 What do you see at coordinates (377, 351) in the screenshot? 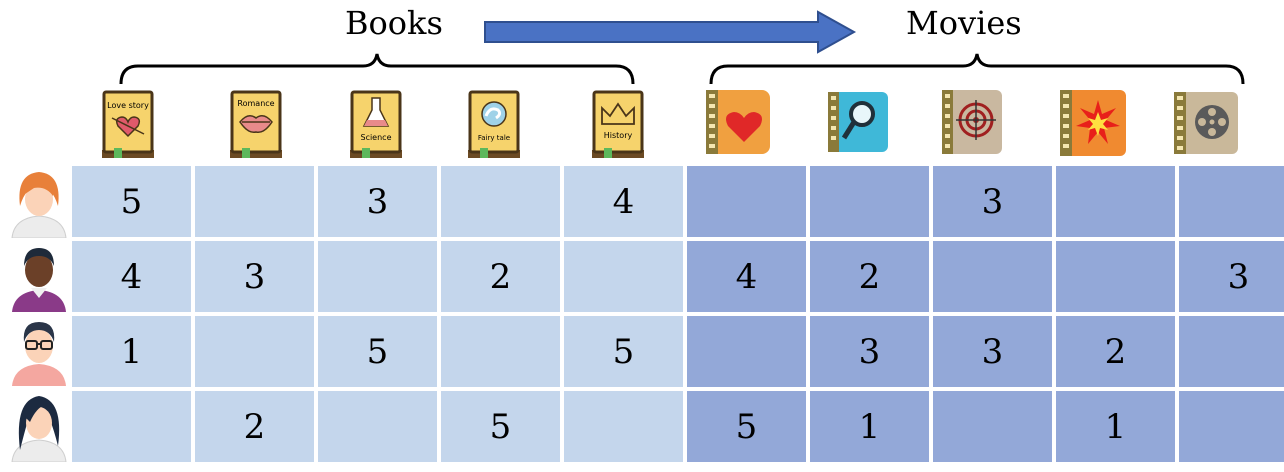
I see `rating-cell-r3-c3: 5` at bounding box center [377, 351].